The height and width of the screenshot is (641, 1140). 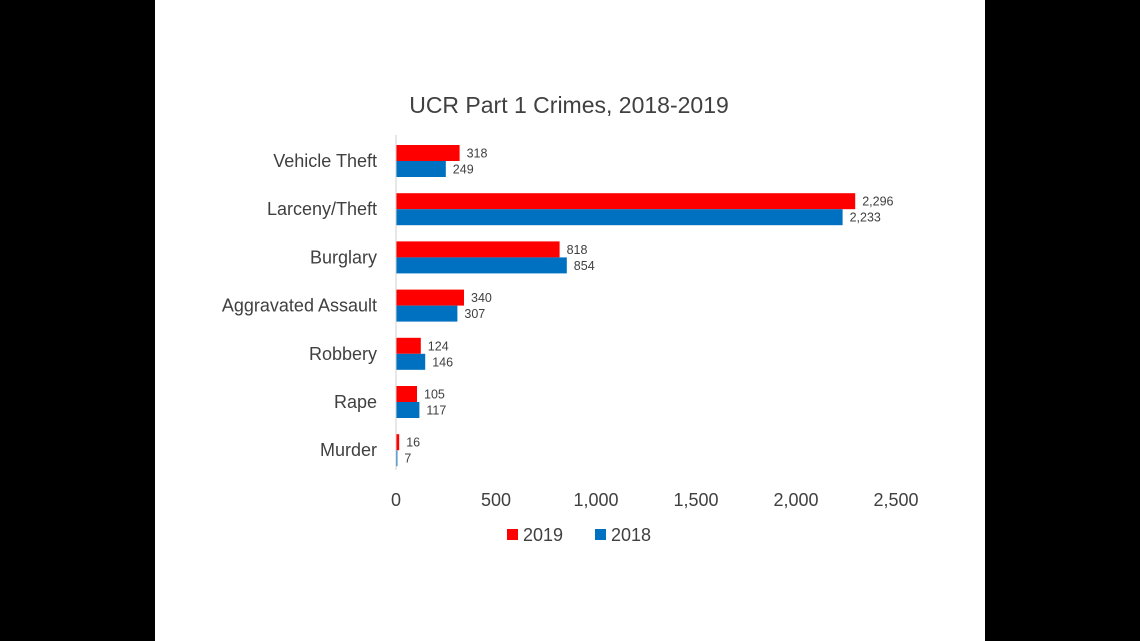 I want to click on data-label-rape-2019: 105, so click(x=434, y=395).